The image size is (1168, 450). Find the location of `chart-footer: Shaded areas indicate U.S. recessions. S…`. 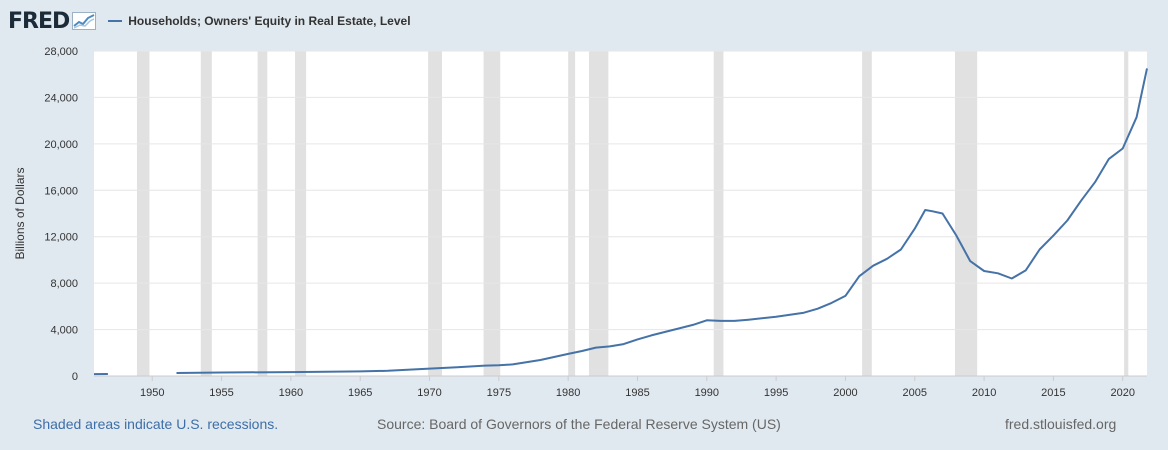

chart-footer: Shaded areas indicate U.S. recessions. S… is located at coordinates (584, 427).